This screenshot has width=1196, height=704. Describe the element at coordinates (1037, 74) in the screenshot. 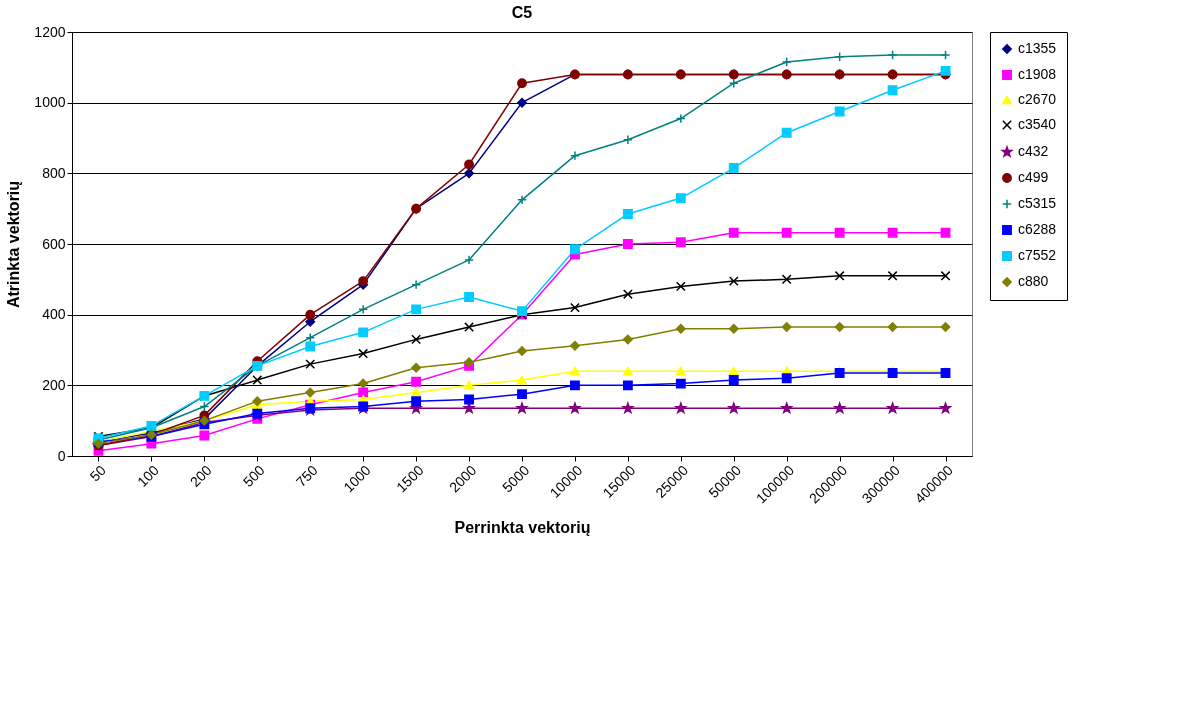

I see `legend-label: c1908` at that location.